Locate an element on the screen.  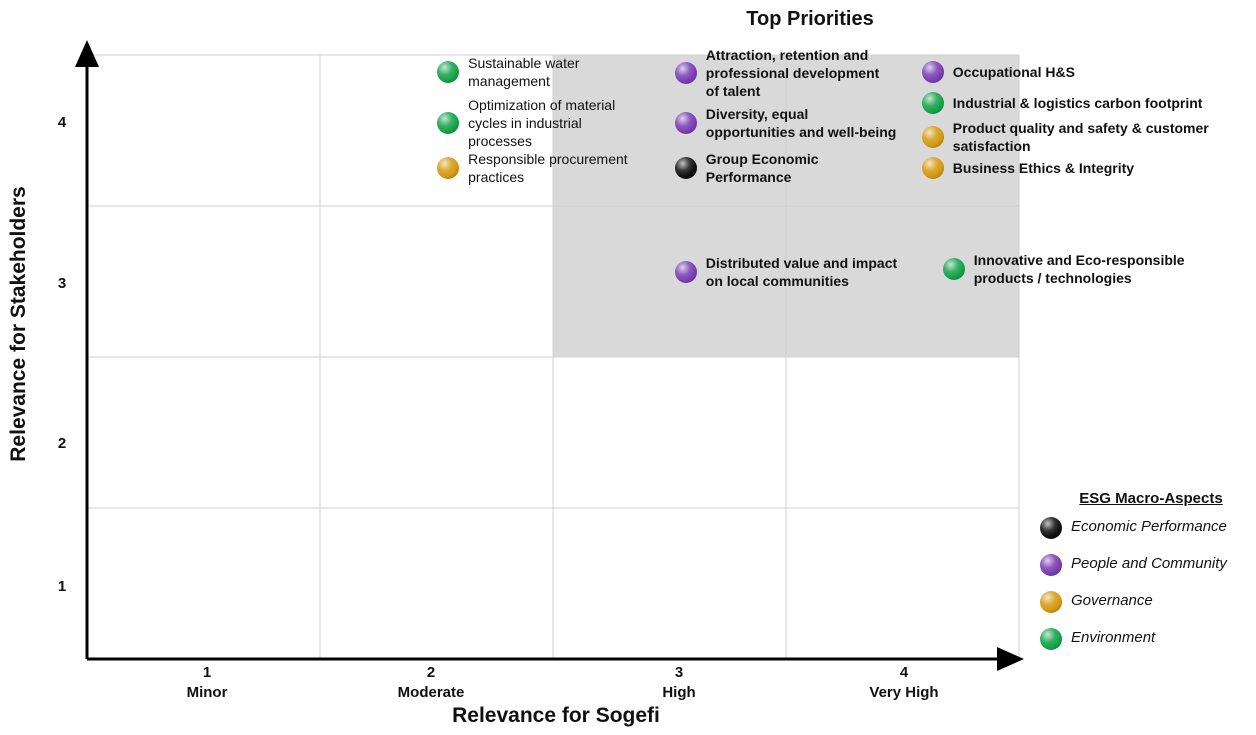
data-point-label-line: Sustainable water is located at coordinates (524, 62).